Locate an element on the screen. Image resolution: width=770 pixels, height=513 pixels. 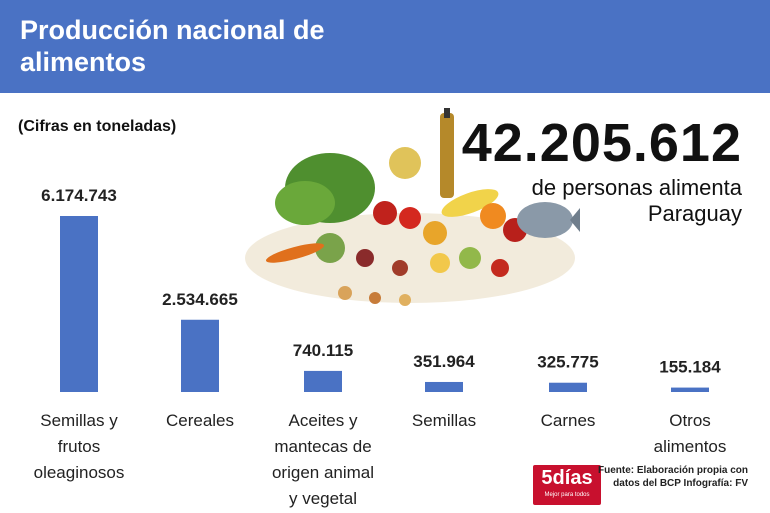
category-label-4: Carnes is located at coordinates (568, 420).